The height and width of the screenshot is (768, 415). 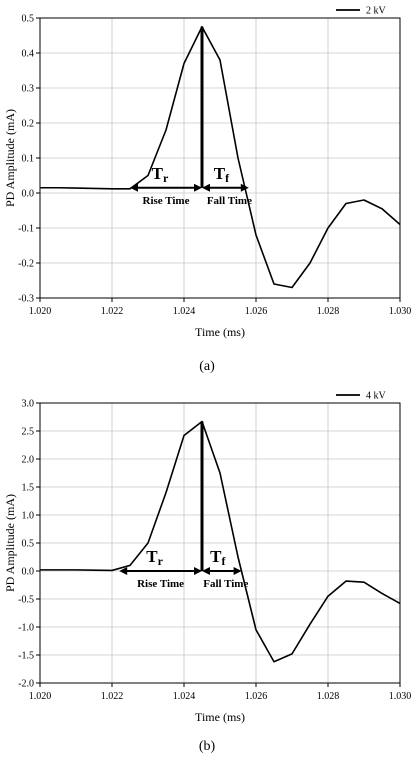 What do you see at coordinates (28, 432) in the screenshot?
I see `y-tick-label: 2.5` at bounding box center [28, 432].